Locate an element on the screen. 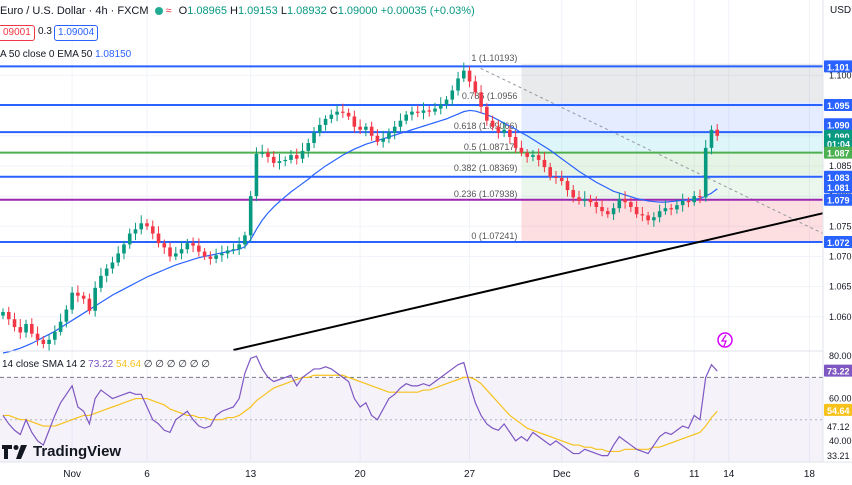 The image size is (852, 485). tradingview-logo: TradingView is located at coordinates (61, 451).